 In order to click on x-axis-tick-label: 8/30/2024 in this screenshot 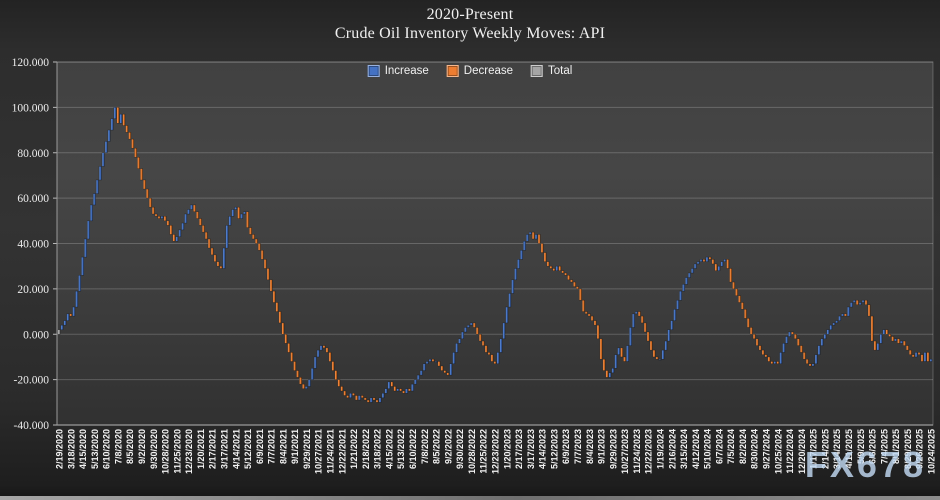, I will do `click(755, 449)`.